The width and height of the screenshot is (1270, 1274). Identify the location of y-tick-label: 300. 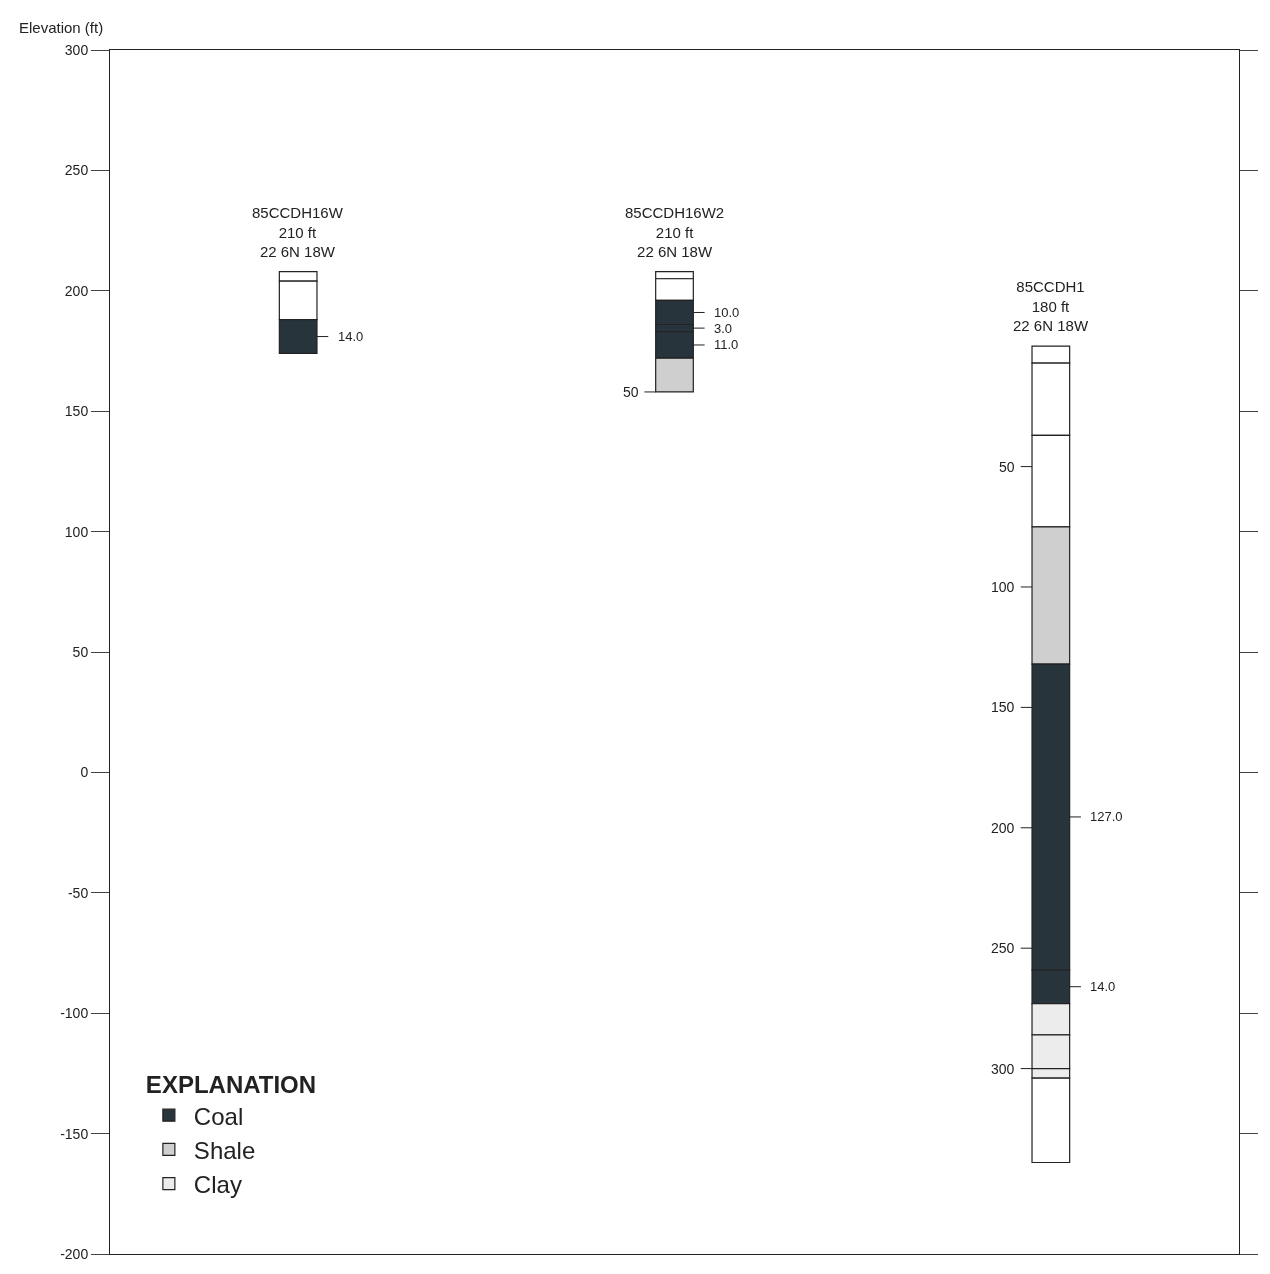
(76, 49).